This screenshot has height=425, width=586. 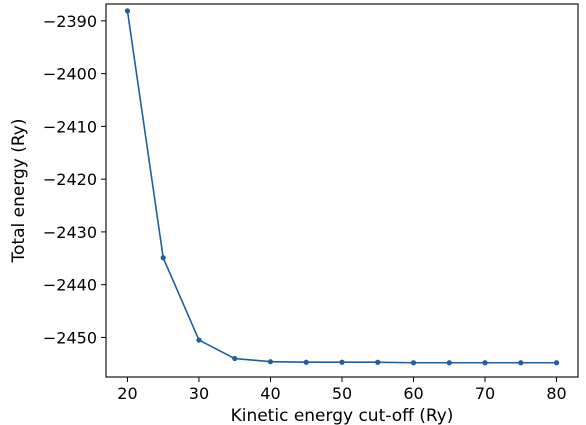 What do you see at coordinates (270, 393) in the screenshot?
I see `x-tick-label: 40` at bounding box center [270, 393].